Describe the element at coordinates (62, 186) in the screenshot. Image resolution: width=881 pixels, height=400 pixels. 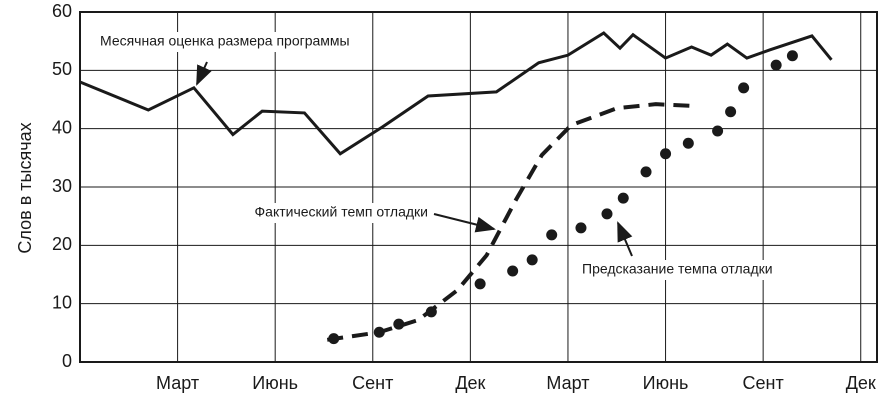
I see `y-tick-label: 30` at that location.